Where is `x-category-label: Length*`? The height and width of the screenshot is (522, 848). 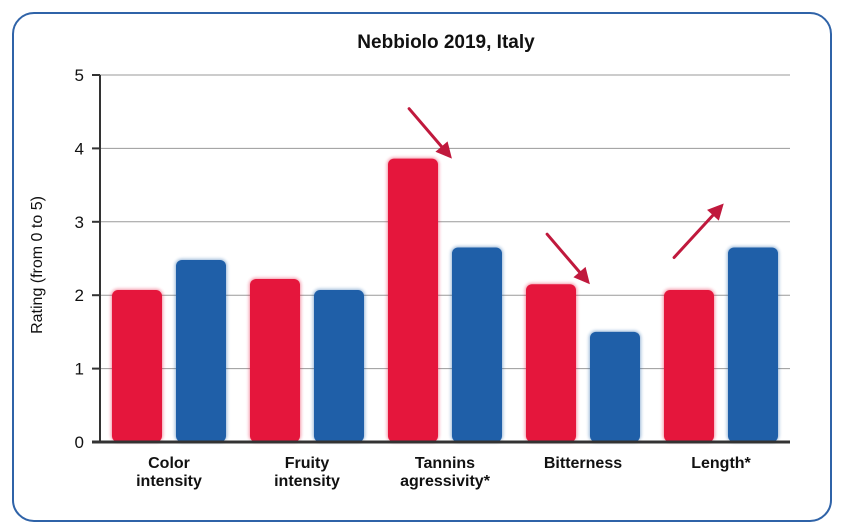
x-category-label: Length* is located at coordinates (721, 463).